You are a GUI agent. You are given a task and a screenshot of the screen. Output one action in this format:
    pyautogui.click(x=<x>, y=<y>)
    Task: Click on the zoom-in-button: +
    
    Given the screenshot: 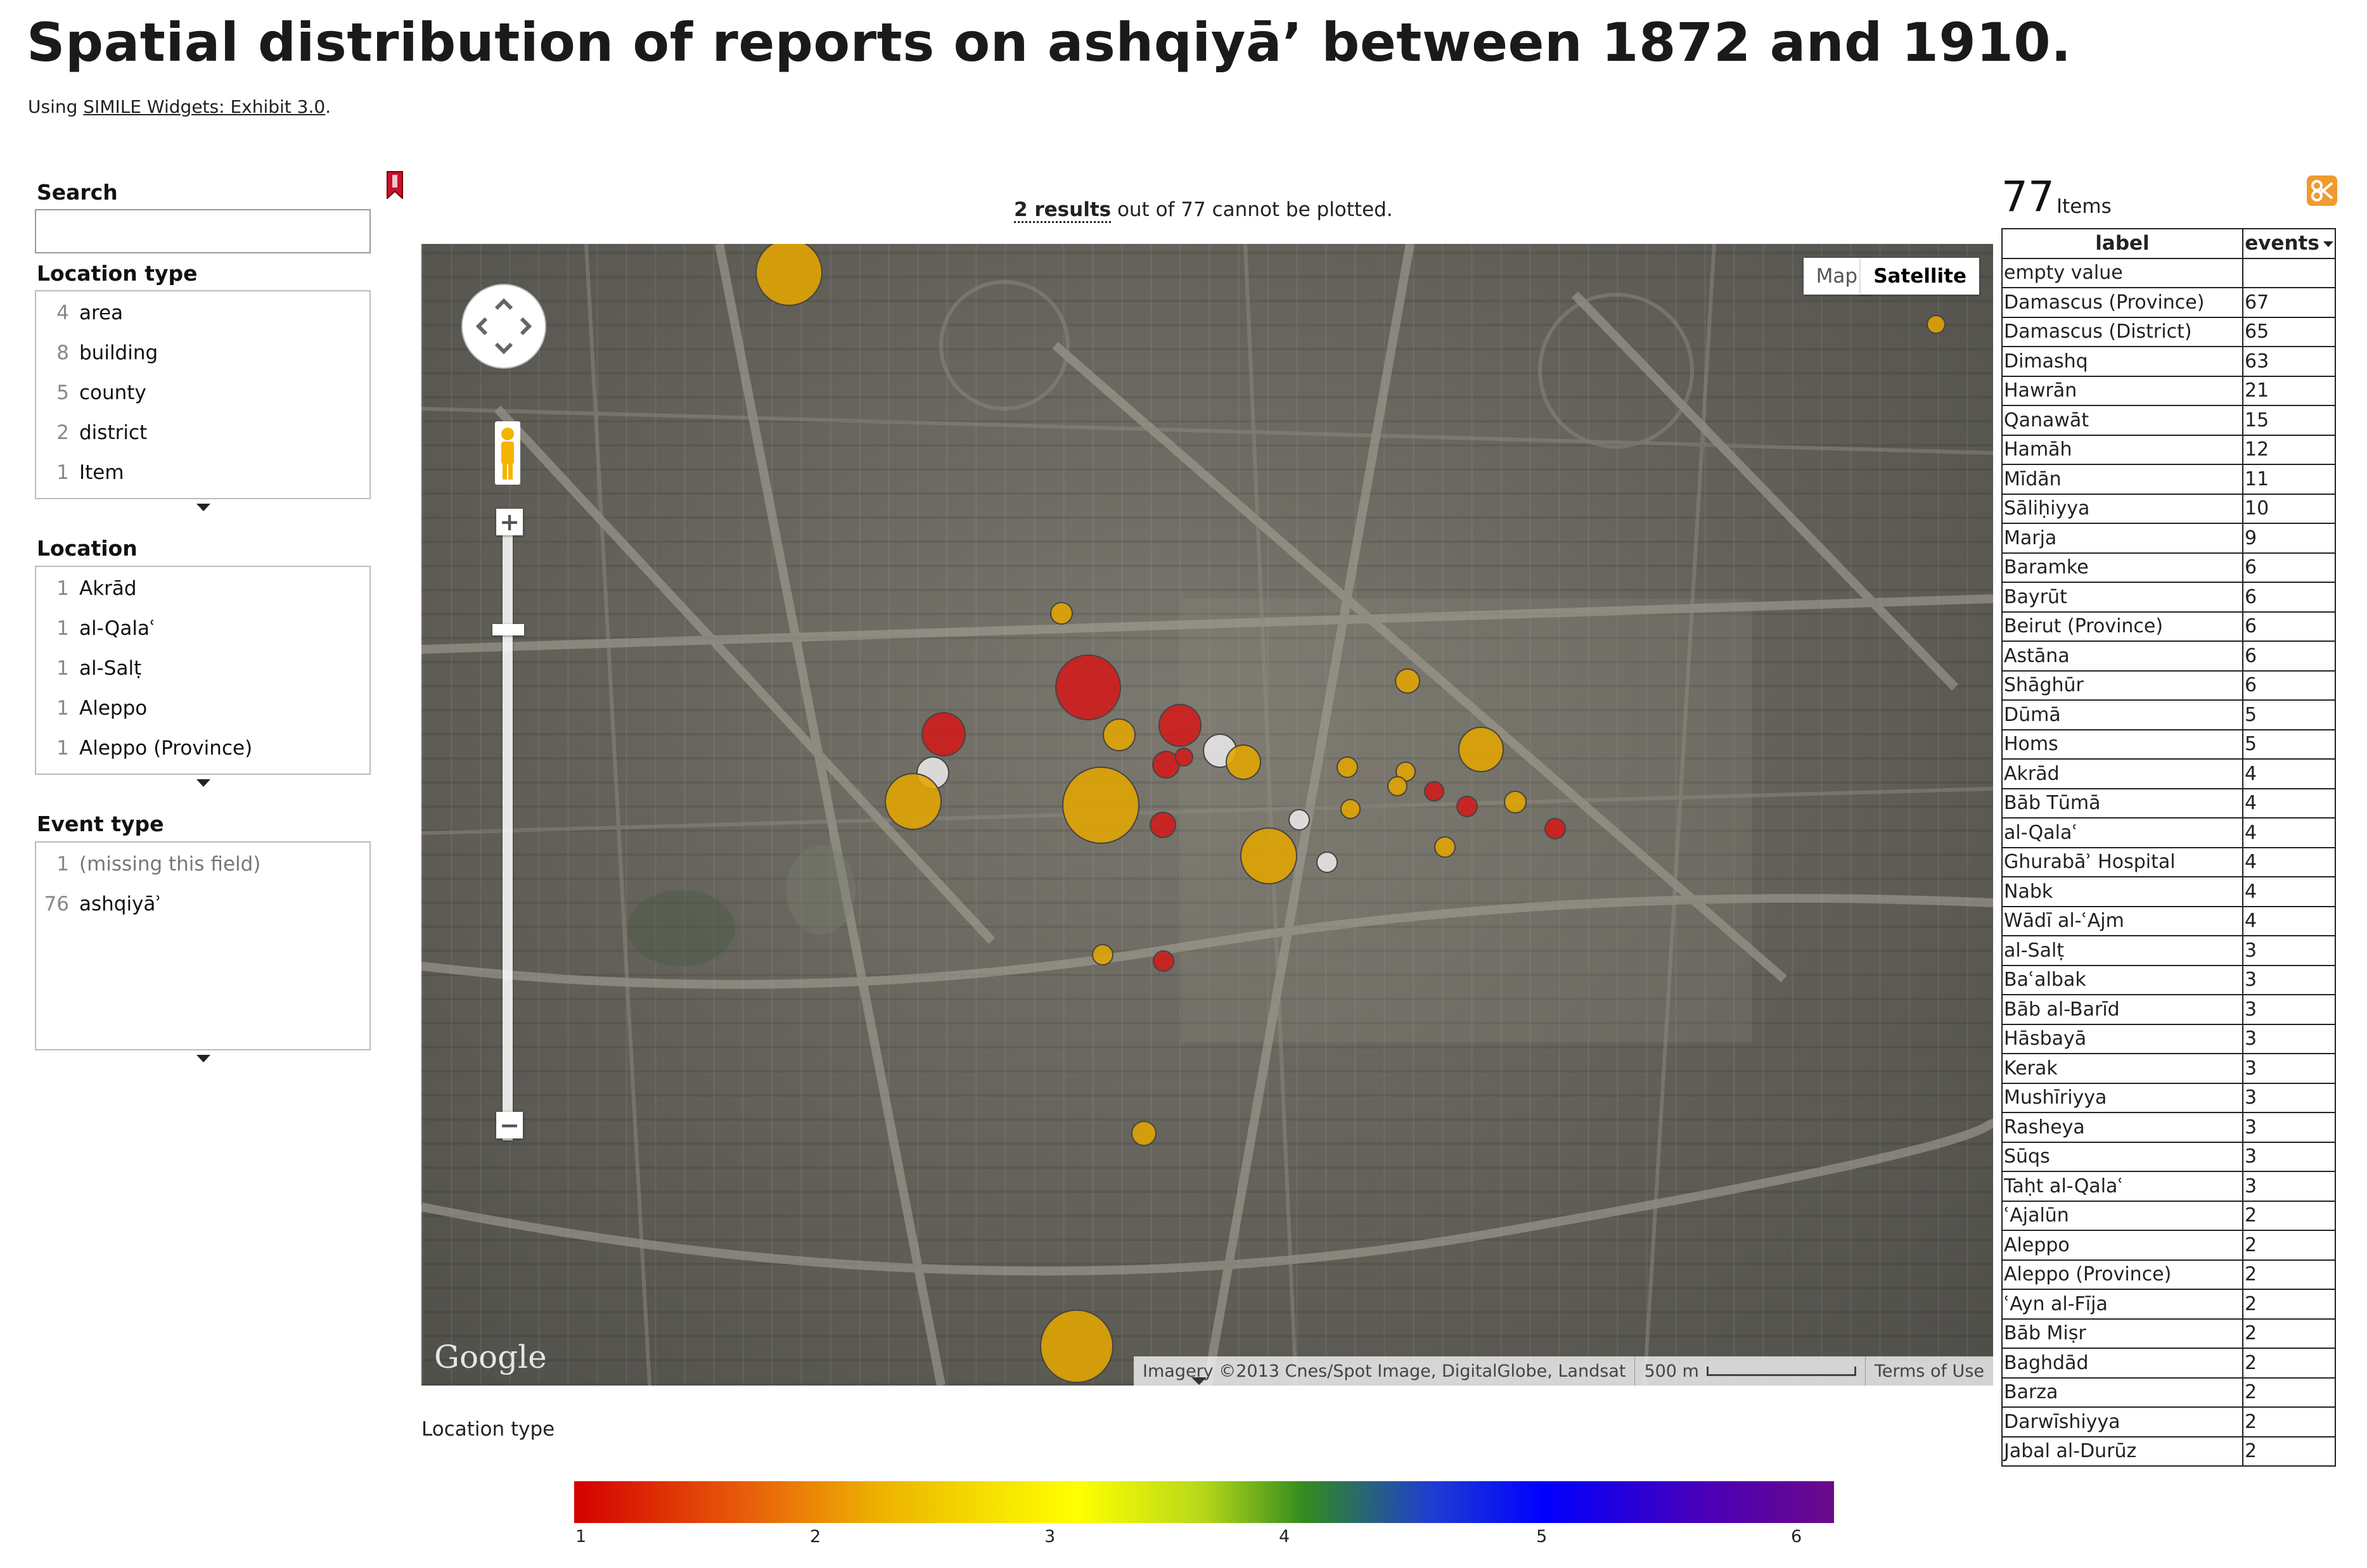 What is the action you would take?
    pyautogui.click(x=510, y=522)
    